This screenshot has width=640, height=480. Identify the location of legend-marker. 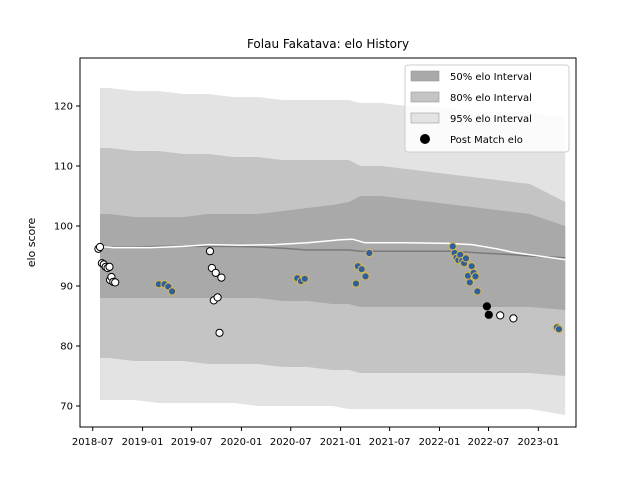
(425, 139).